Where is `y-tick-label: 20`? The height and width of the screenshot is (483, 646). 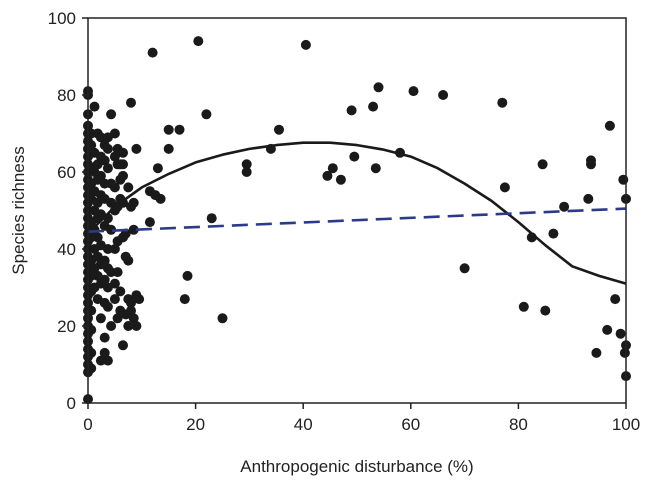 y-tick-label: 20 is located at coordinates (66, 326).